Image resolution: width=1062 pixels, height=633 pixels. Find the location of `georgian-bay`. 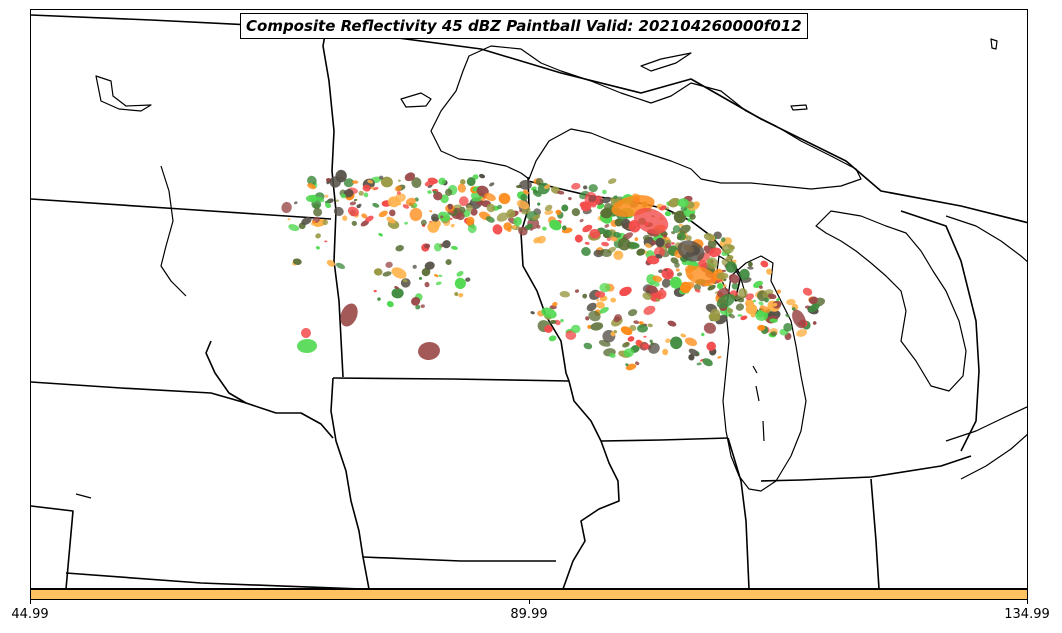

georgian-bay is located at coordinates (986, 239).